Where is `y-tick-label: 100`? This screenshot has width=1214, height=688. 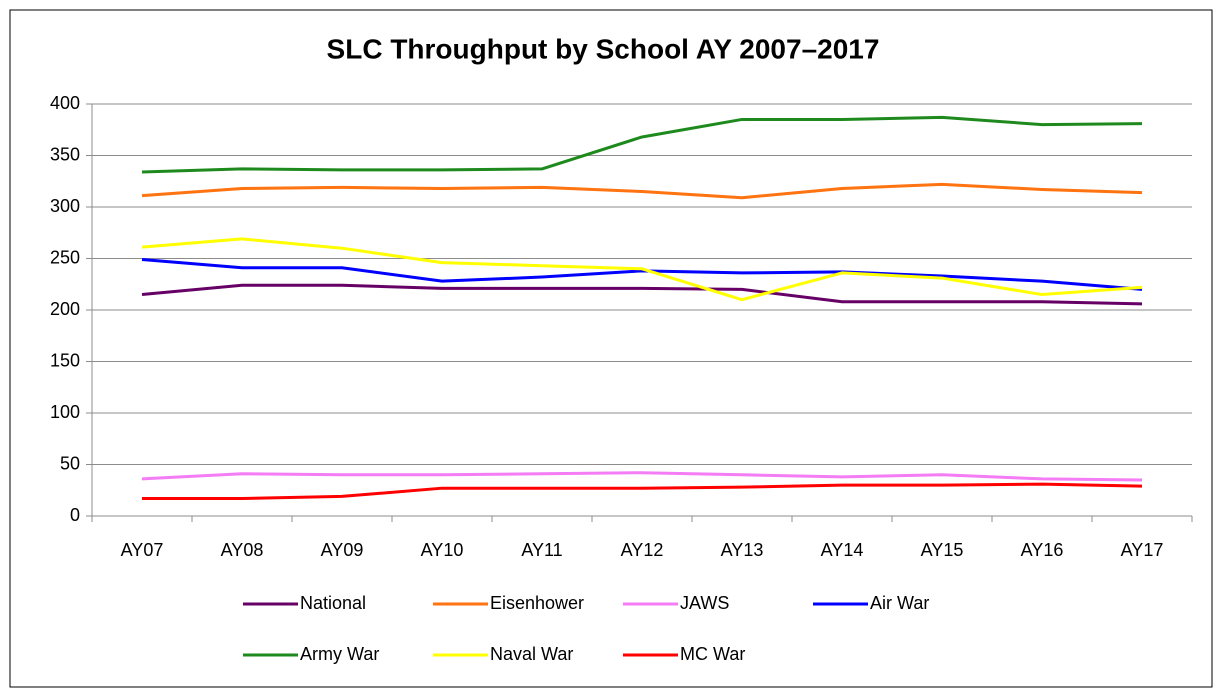
y-tick-label: 100 is located at coordinates (65, 412).